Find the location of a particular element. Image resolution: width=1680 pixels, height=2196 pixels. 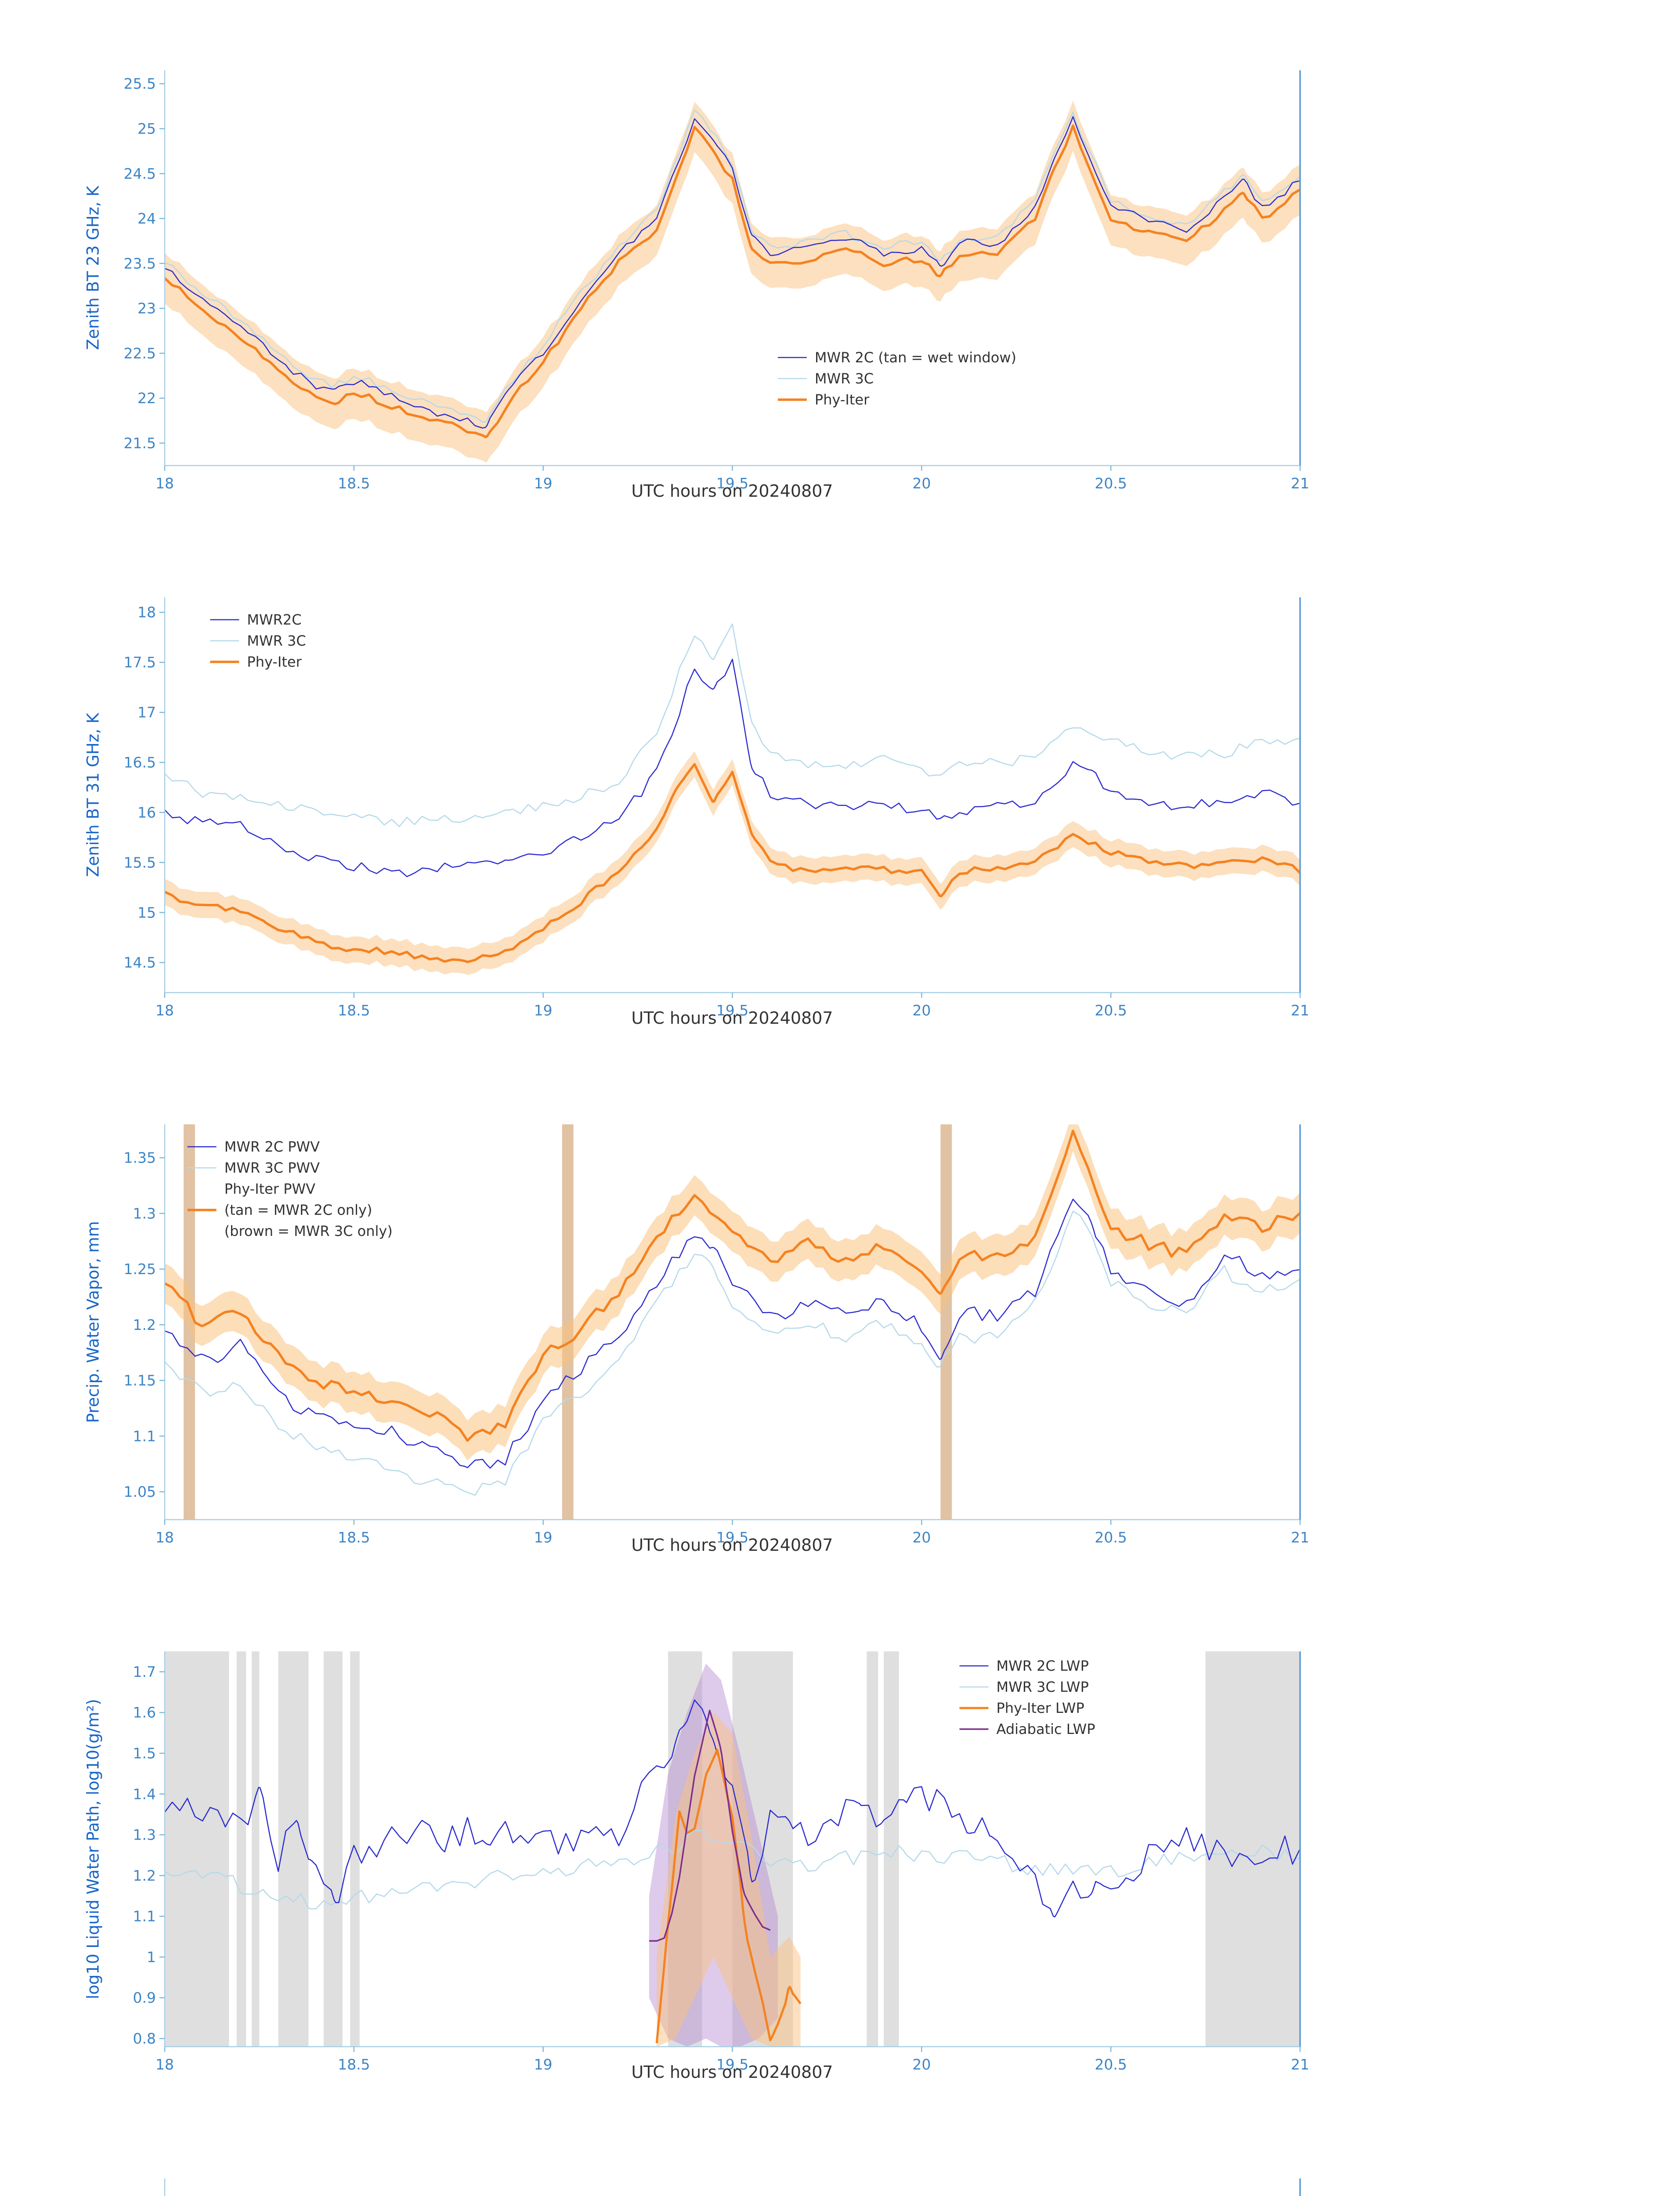

legend-entry-label: (tan = MWR 2C only) is located at coordinates (298, 1210).